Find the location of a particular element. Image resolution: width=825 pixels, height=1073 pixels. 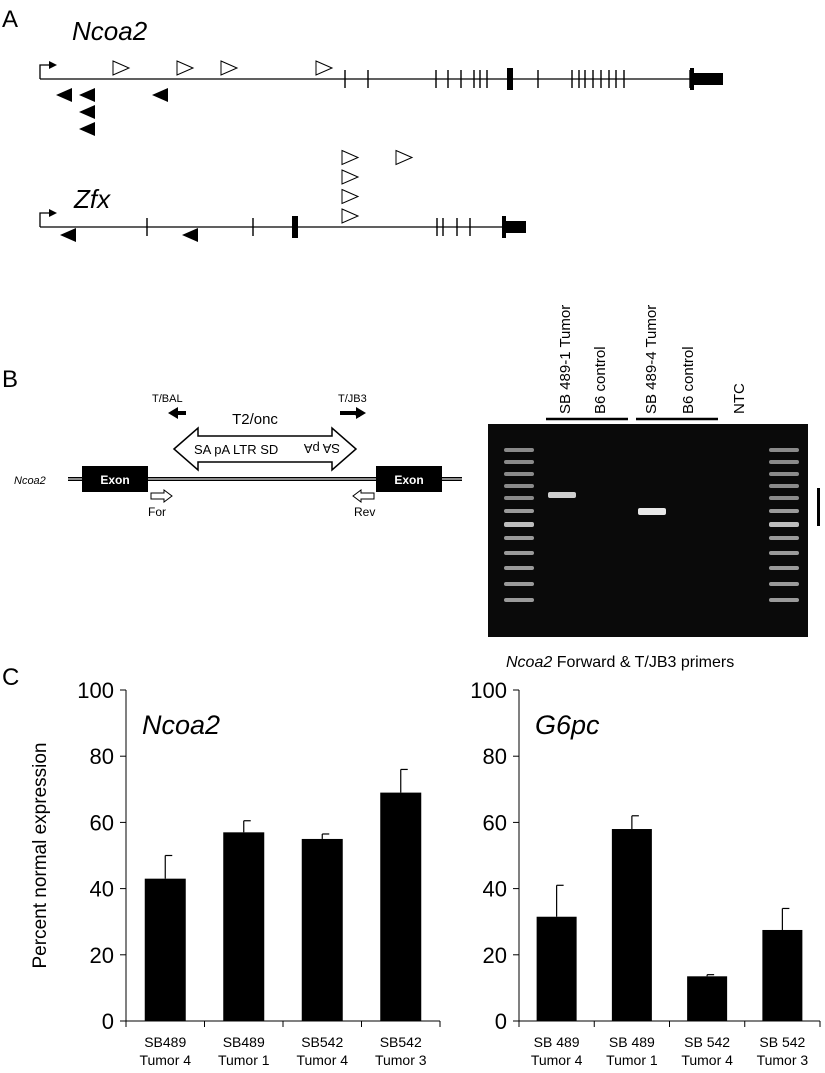

x-category-label: SB489 is located at coordinates (165, 1042).